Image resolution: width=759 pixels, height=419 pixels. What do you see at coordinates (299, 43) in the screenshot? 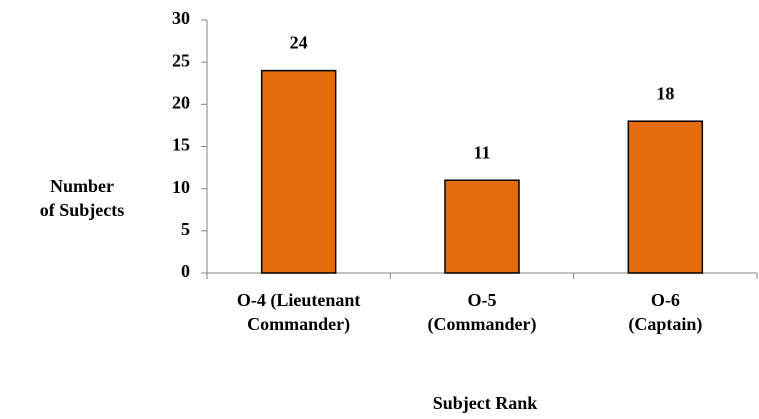
I see `data-label: 24` at bounding box center [299, 43].